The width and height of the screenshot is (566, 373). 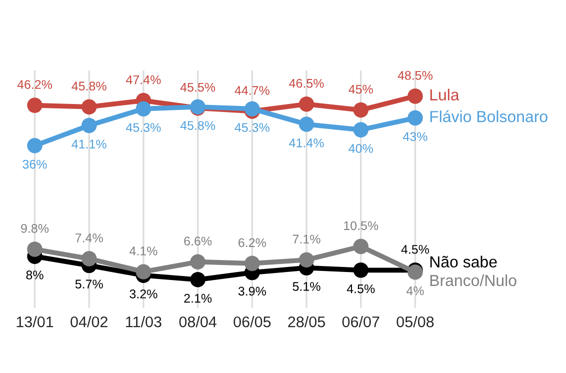 What do you see at coordinates (361, 322) in the screenshot?
I see `x-tick-label: 06/07` at bounding box center [361, 322].